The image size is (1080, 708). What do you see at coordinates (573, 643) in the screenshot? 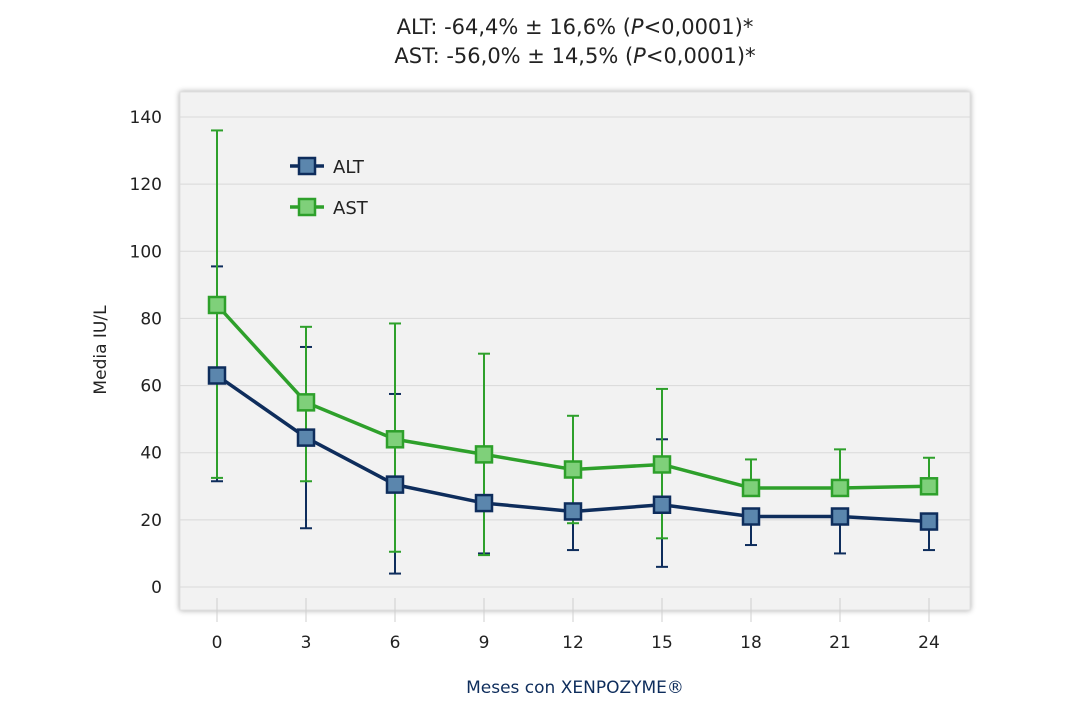
I see `x-tick-label-12: 12` at bounding box center [573, 643].